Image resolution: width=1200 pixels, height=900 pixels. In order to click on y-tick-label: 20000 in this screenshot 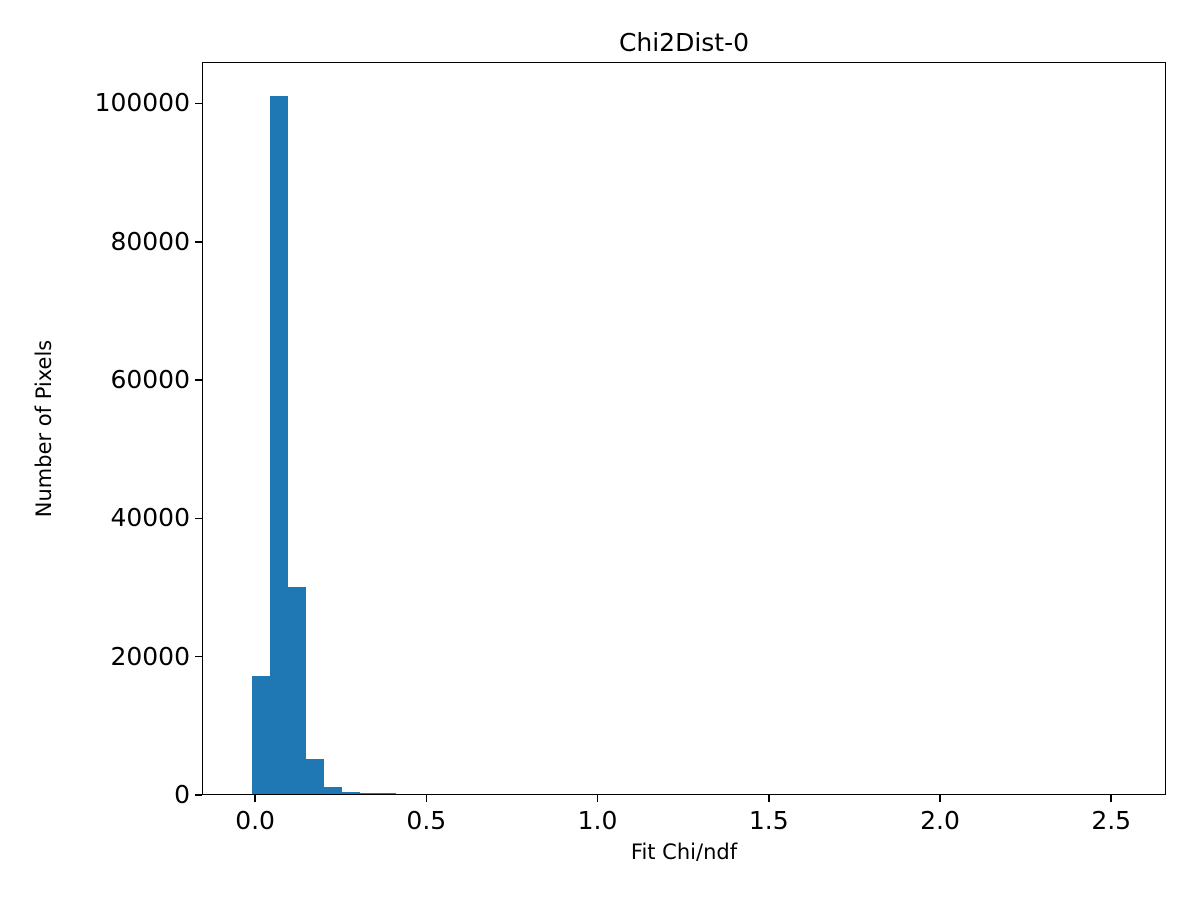, I will do `click(150, 656)`.